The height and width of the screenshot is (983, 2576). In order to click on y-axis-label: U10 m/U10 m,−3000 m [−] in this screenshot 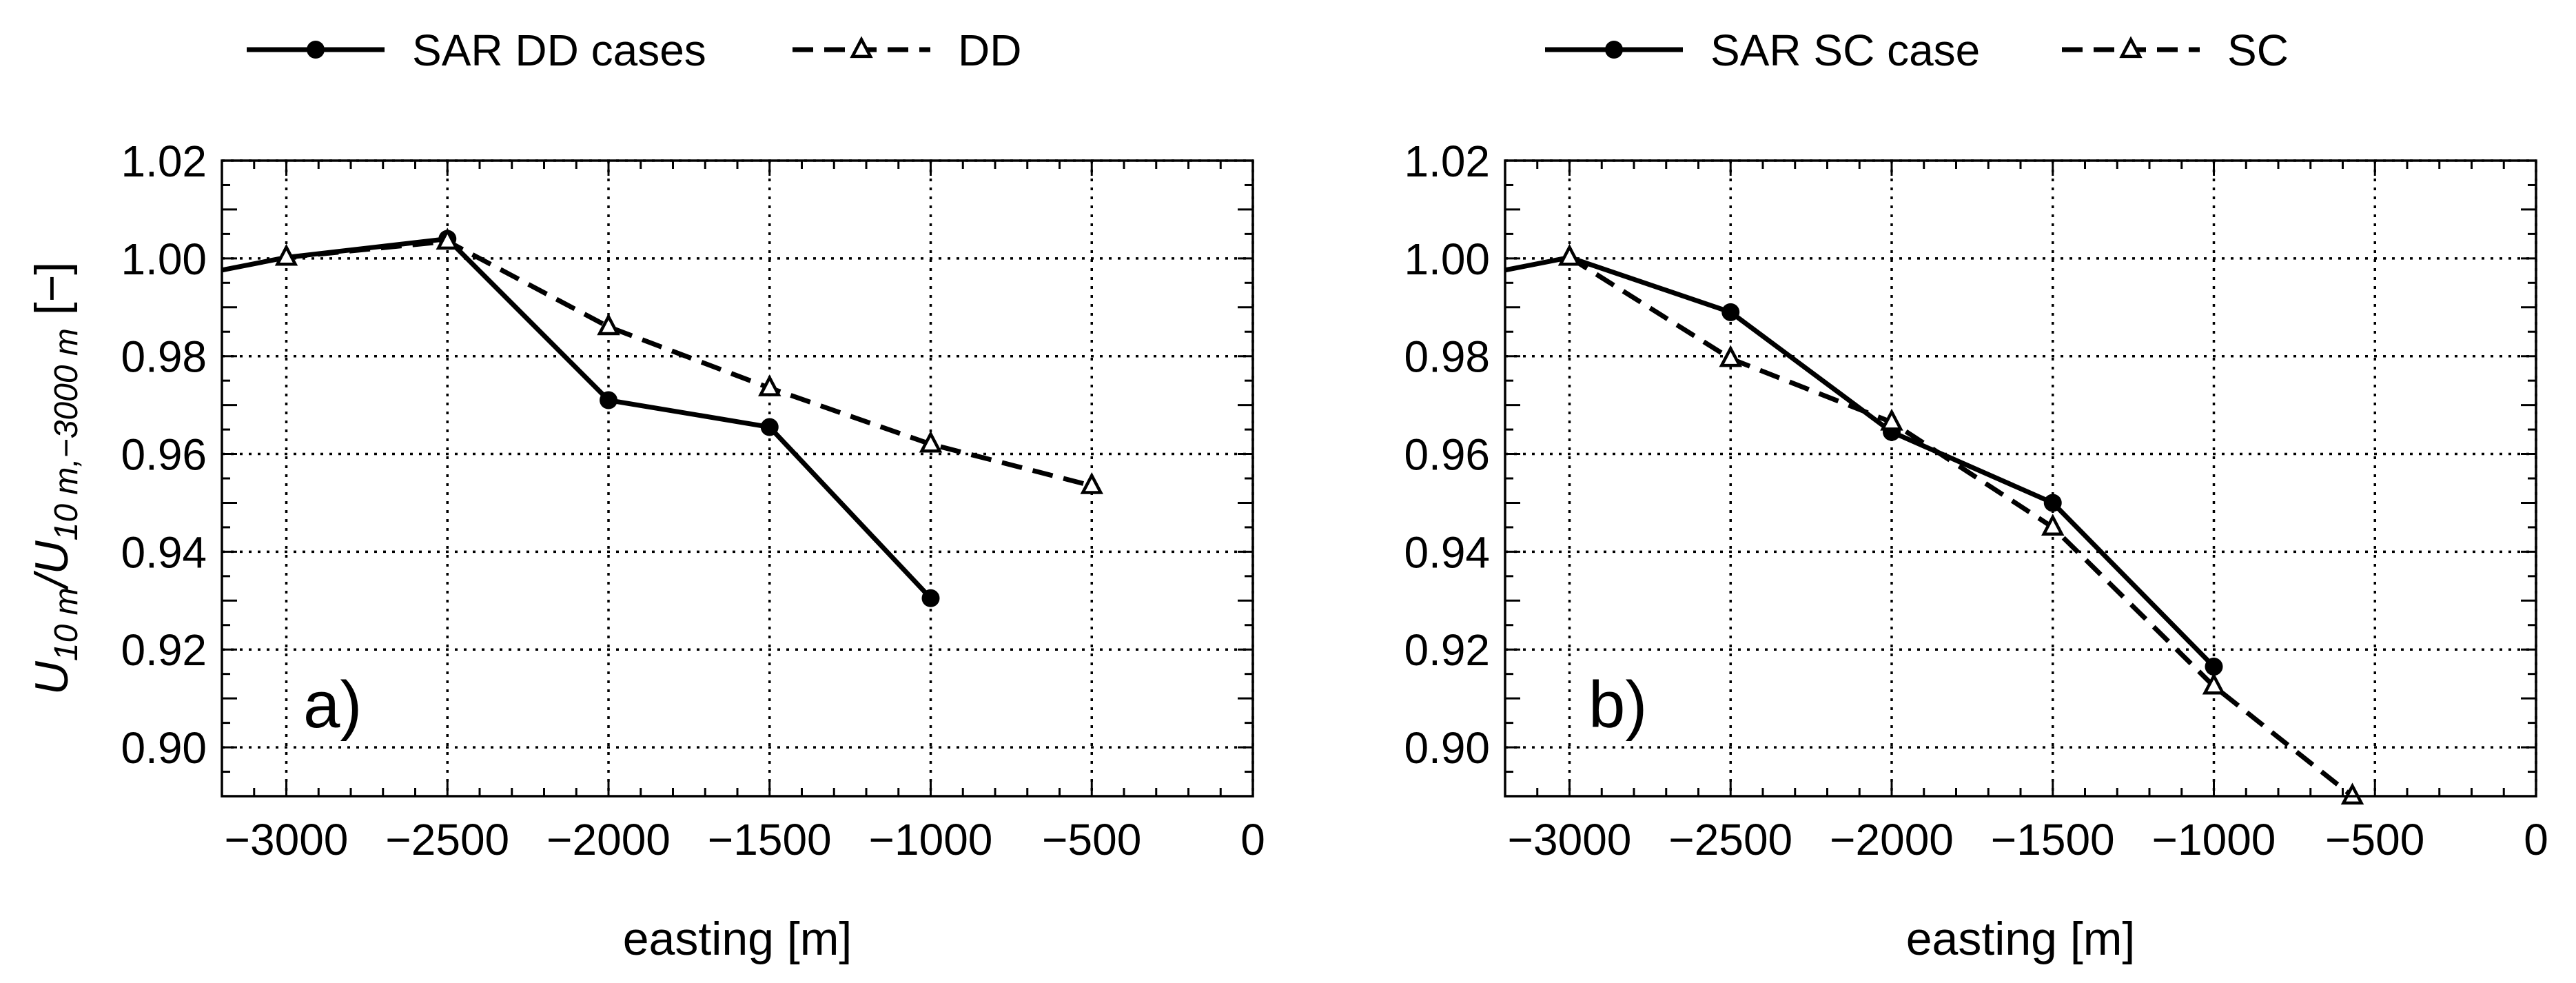, I will do `click(55, 478)`.